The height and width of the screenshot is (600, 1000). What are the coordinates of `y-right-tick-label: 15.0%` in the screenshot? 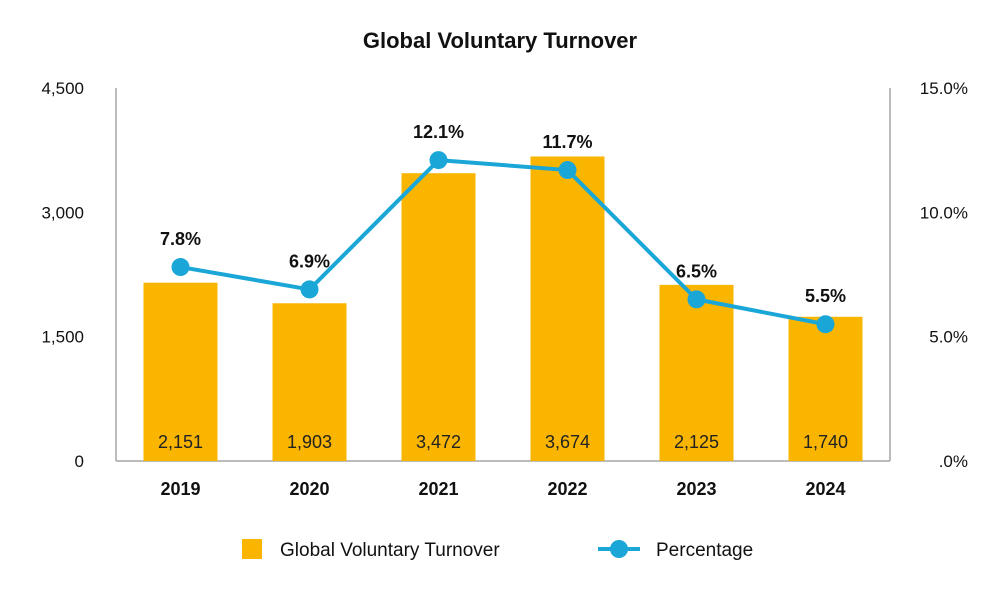 It's located at (944, 88).